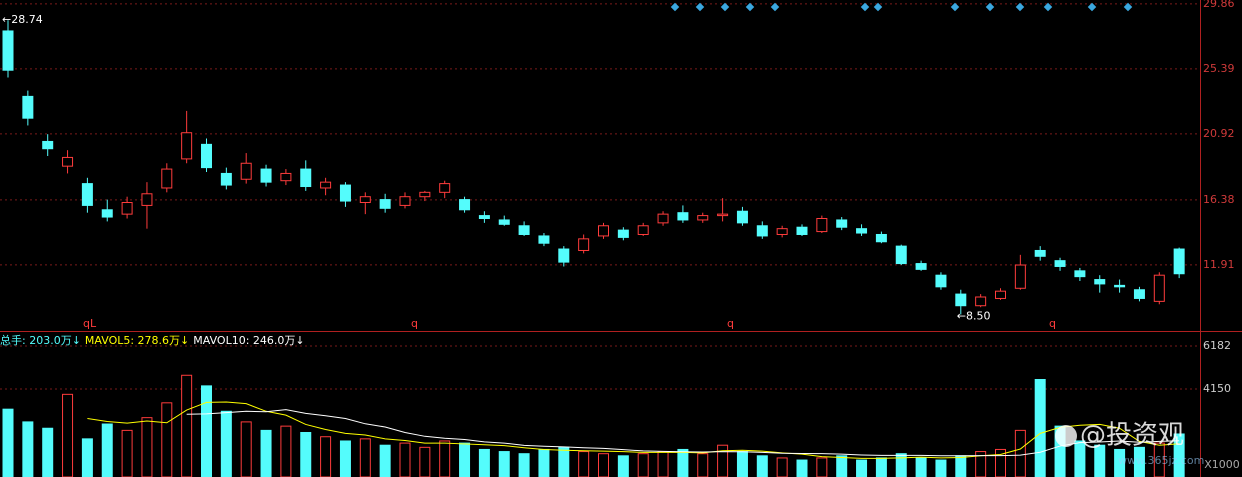  What do you see at coordinates (1222, 464) in the screenshot?
I see `unit-label: X1000` at bounding box center [1222, 464].